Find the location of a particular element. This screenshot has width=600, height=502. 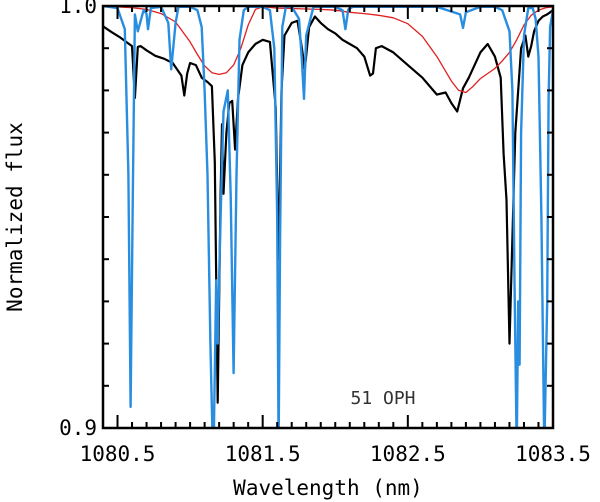

x-tick-label: 1083.5 is located at coordinates (553, 454).